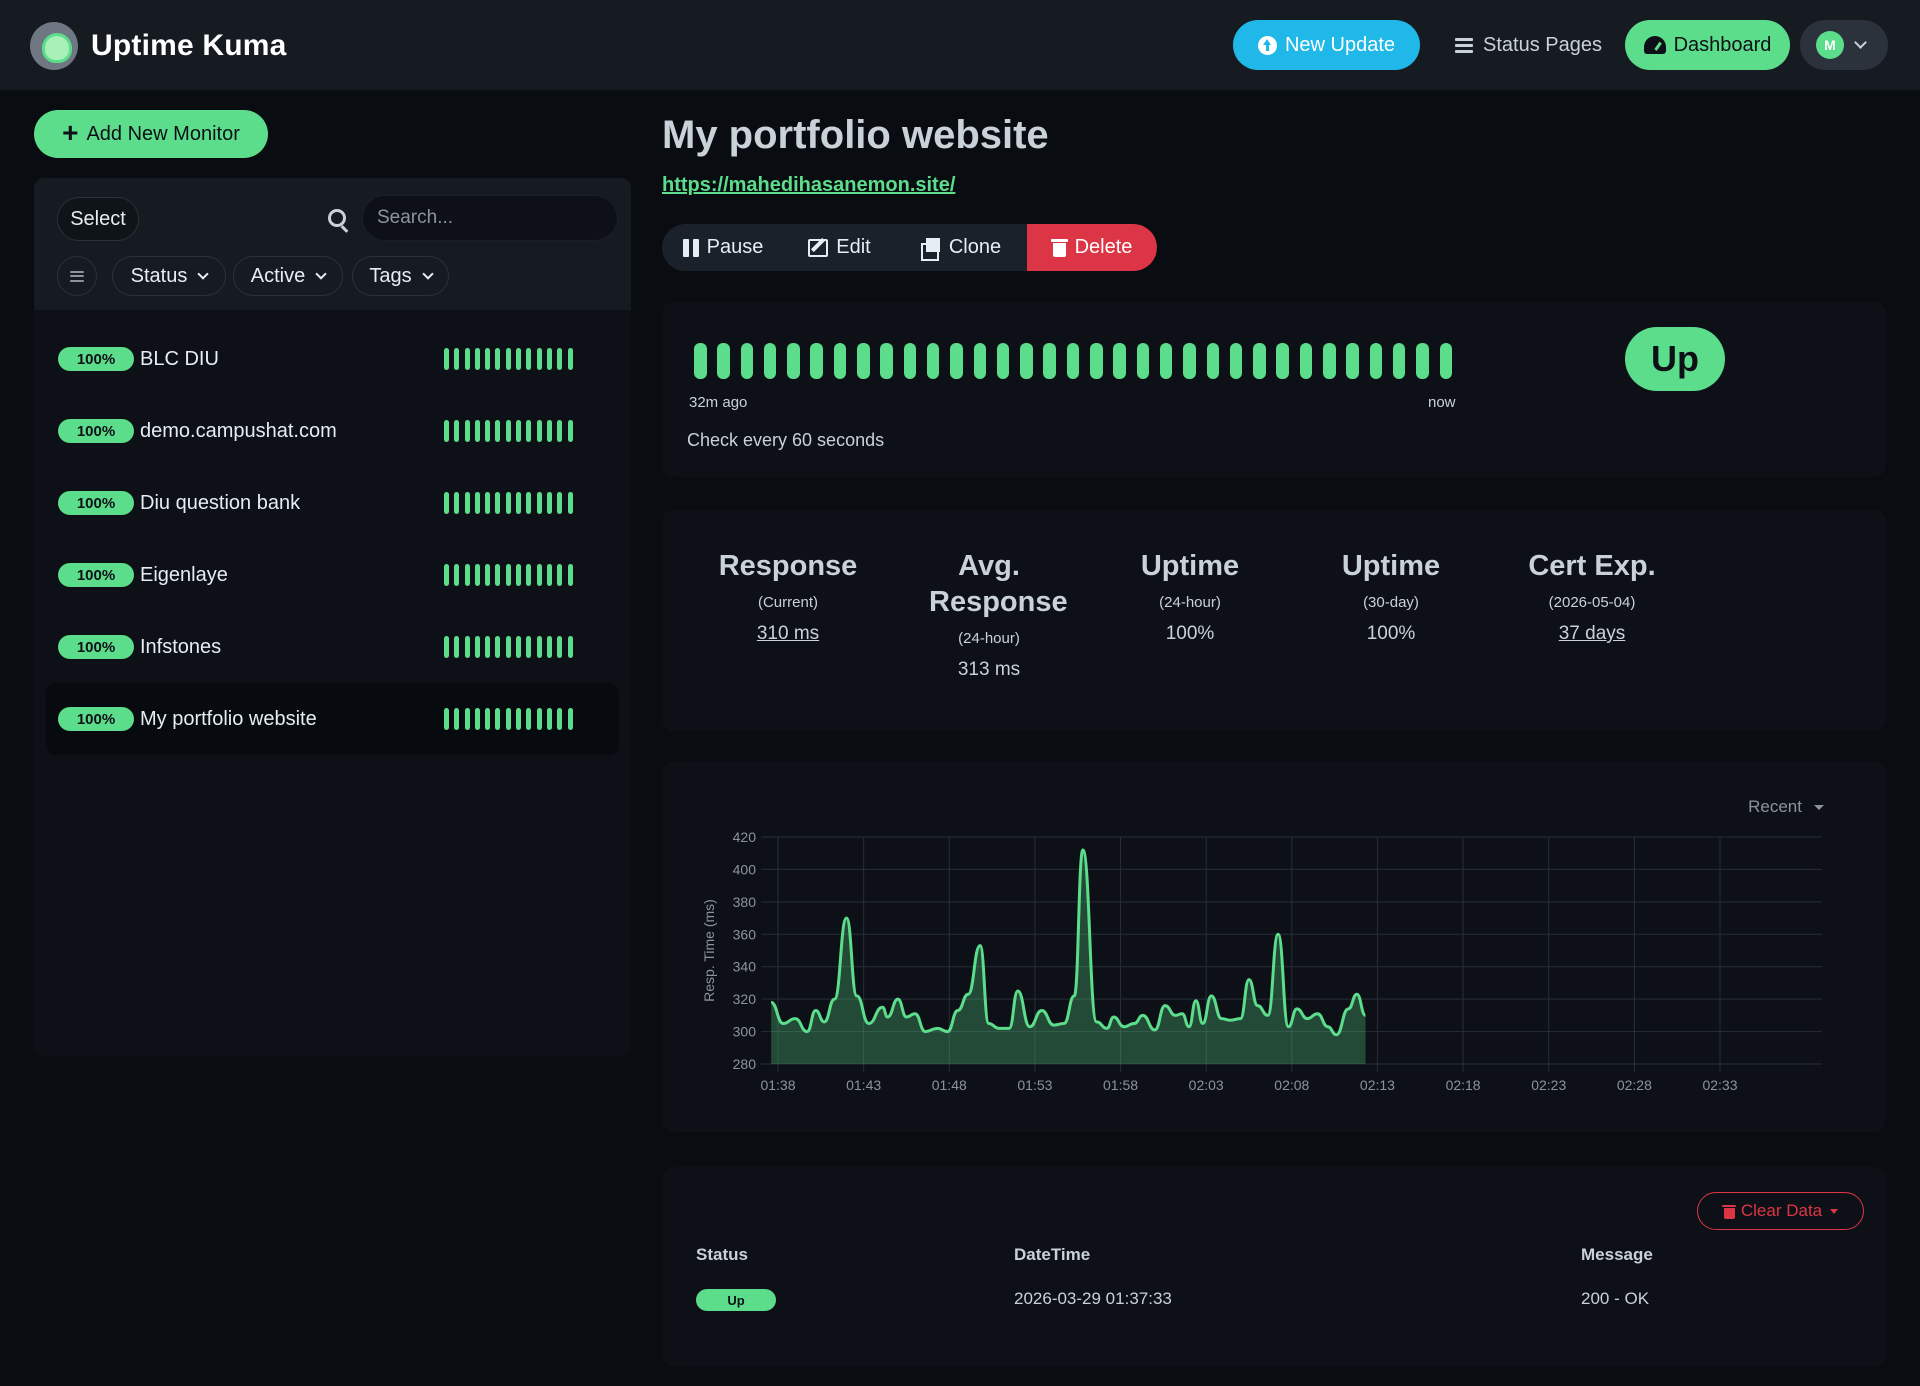  What do you see at coordinates (1068, 942) in the screenshot?
I see `series-line` at bounding box center [1068, 942].